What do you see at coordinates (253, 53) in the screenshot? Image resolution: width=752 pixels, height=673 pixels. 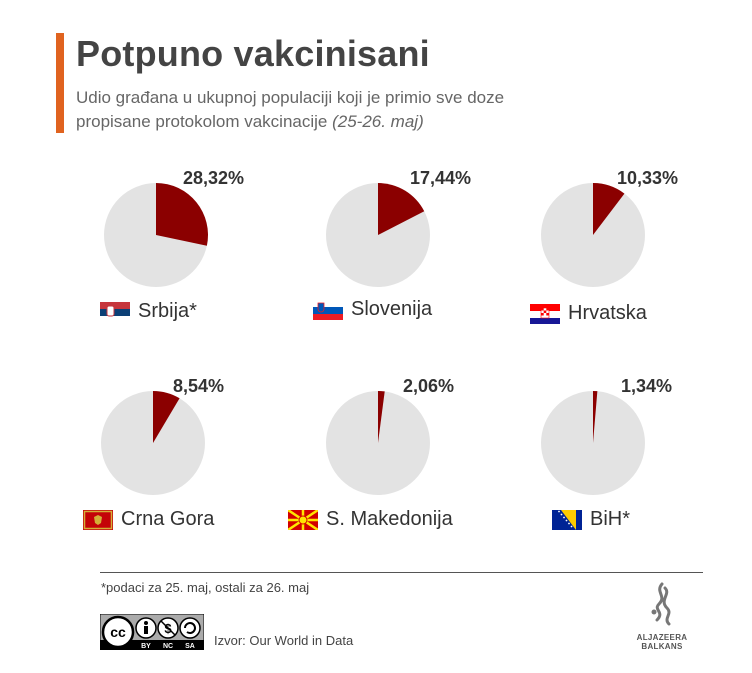 I see `chart-title: Potpuno vakcinisani` at bounding box center [253, 53].